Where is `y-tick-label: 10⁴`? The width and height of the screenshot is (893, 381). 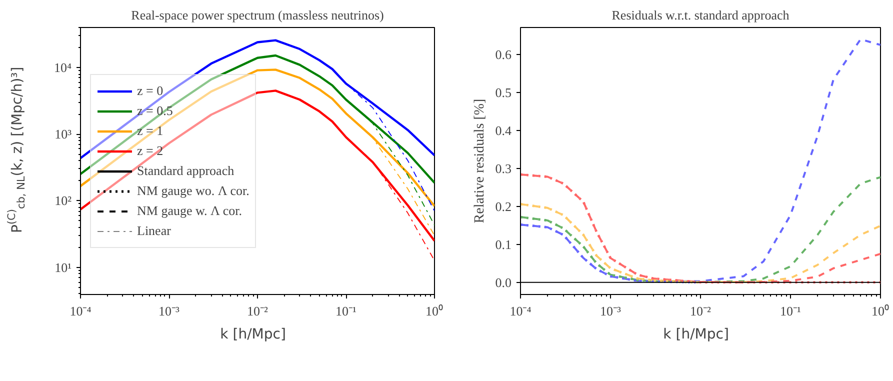 y-tick-label: 10⁴ is located at coordinates (63, 68).